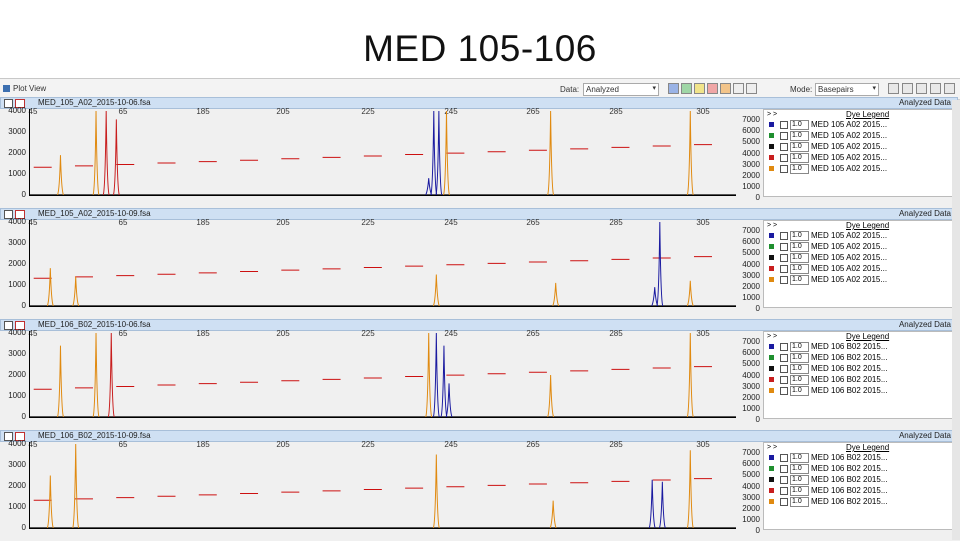  I want to click on right-y-axis: 7000 6000 5000 4000 3000 2000 1000 0, so click(750, 488).